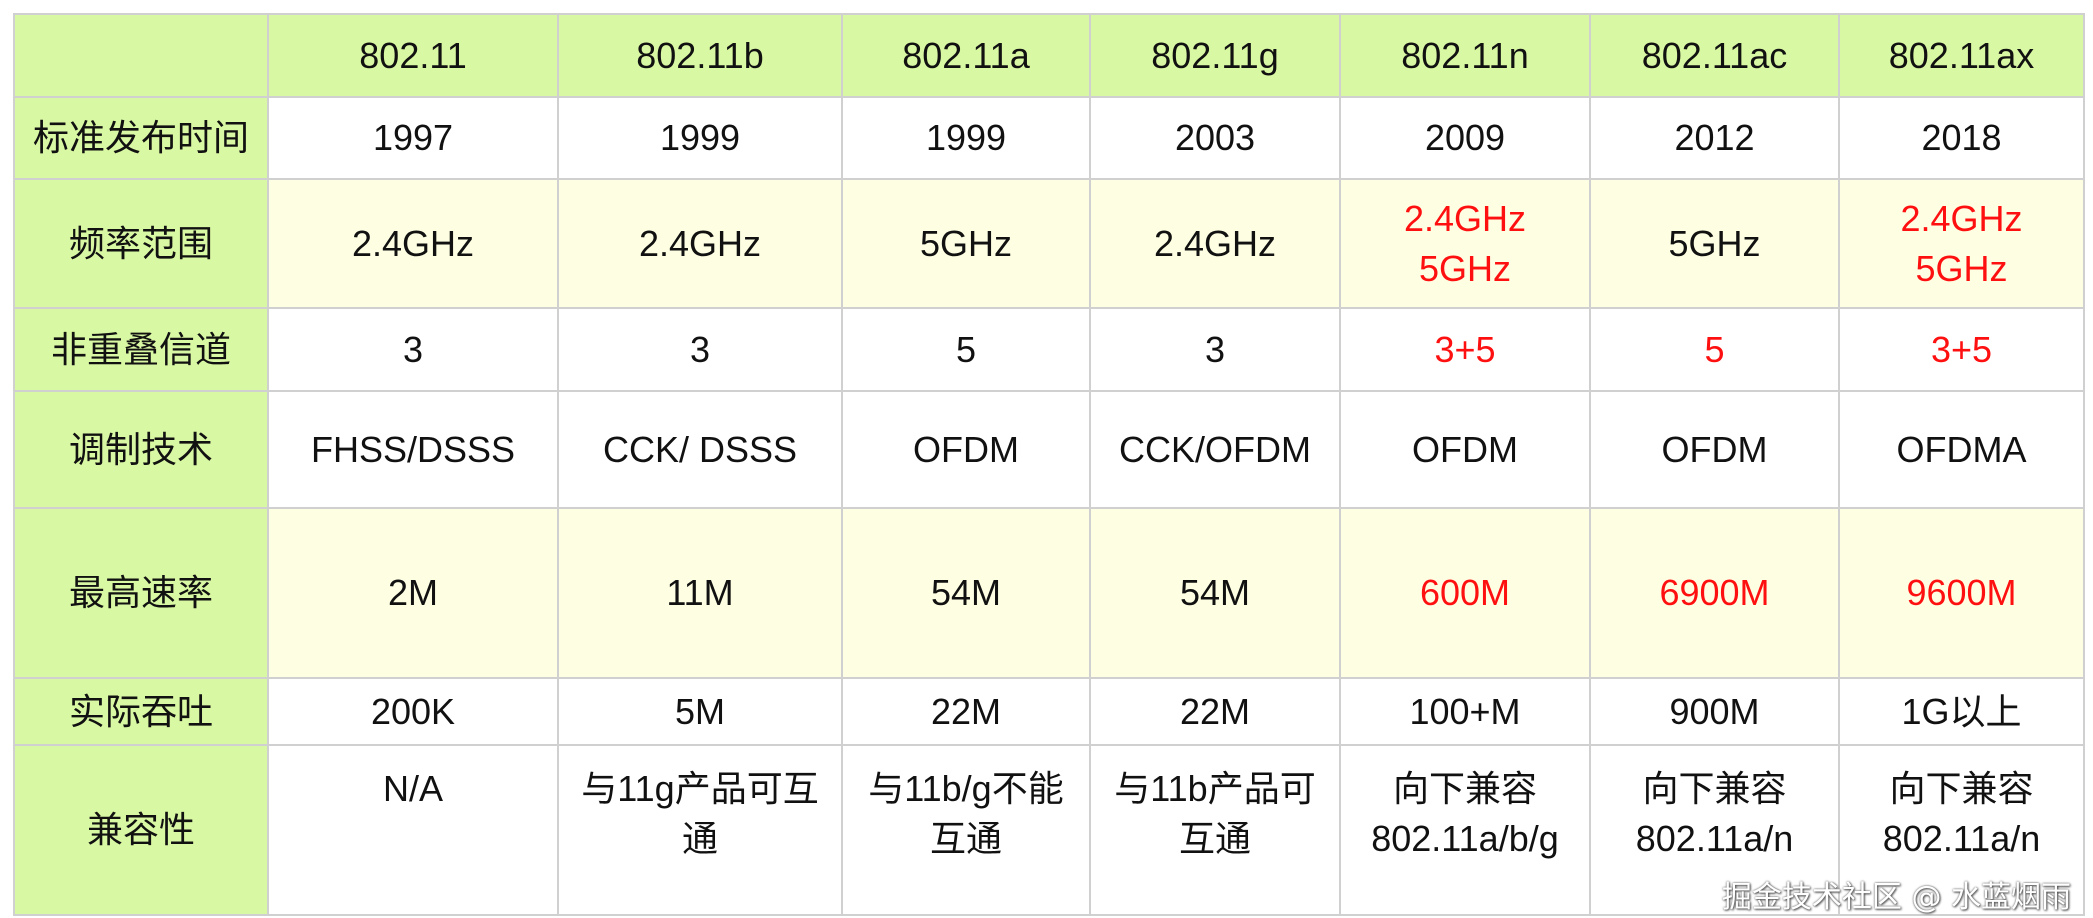 The width and height of the screenshot is (2093, 918). Describe the element at coordinates (700, 55) in the screenshot. I see `column-header: 802.11b` at that location.